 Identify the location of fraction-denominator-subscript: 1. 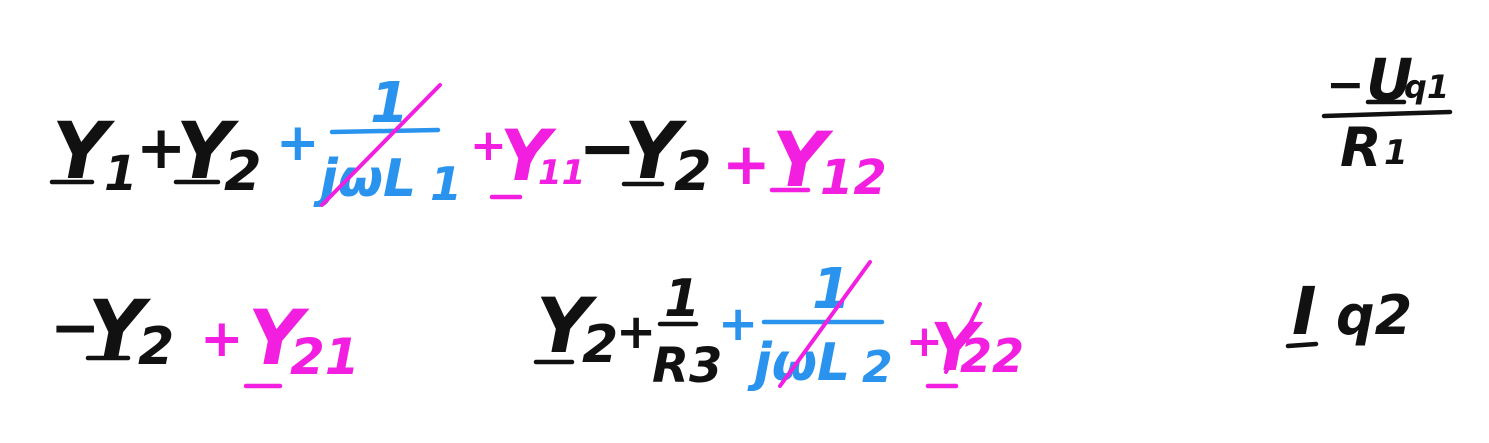
(446, 184).